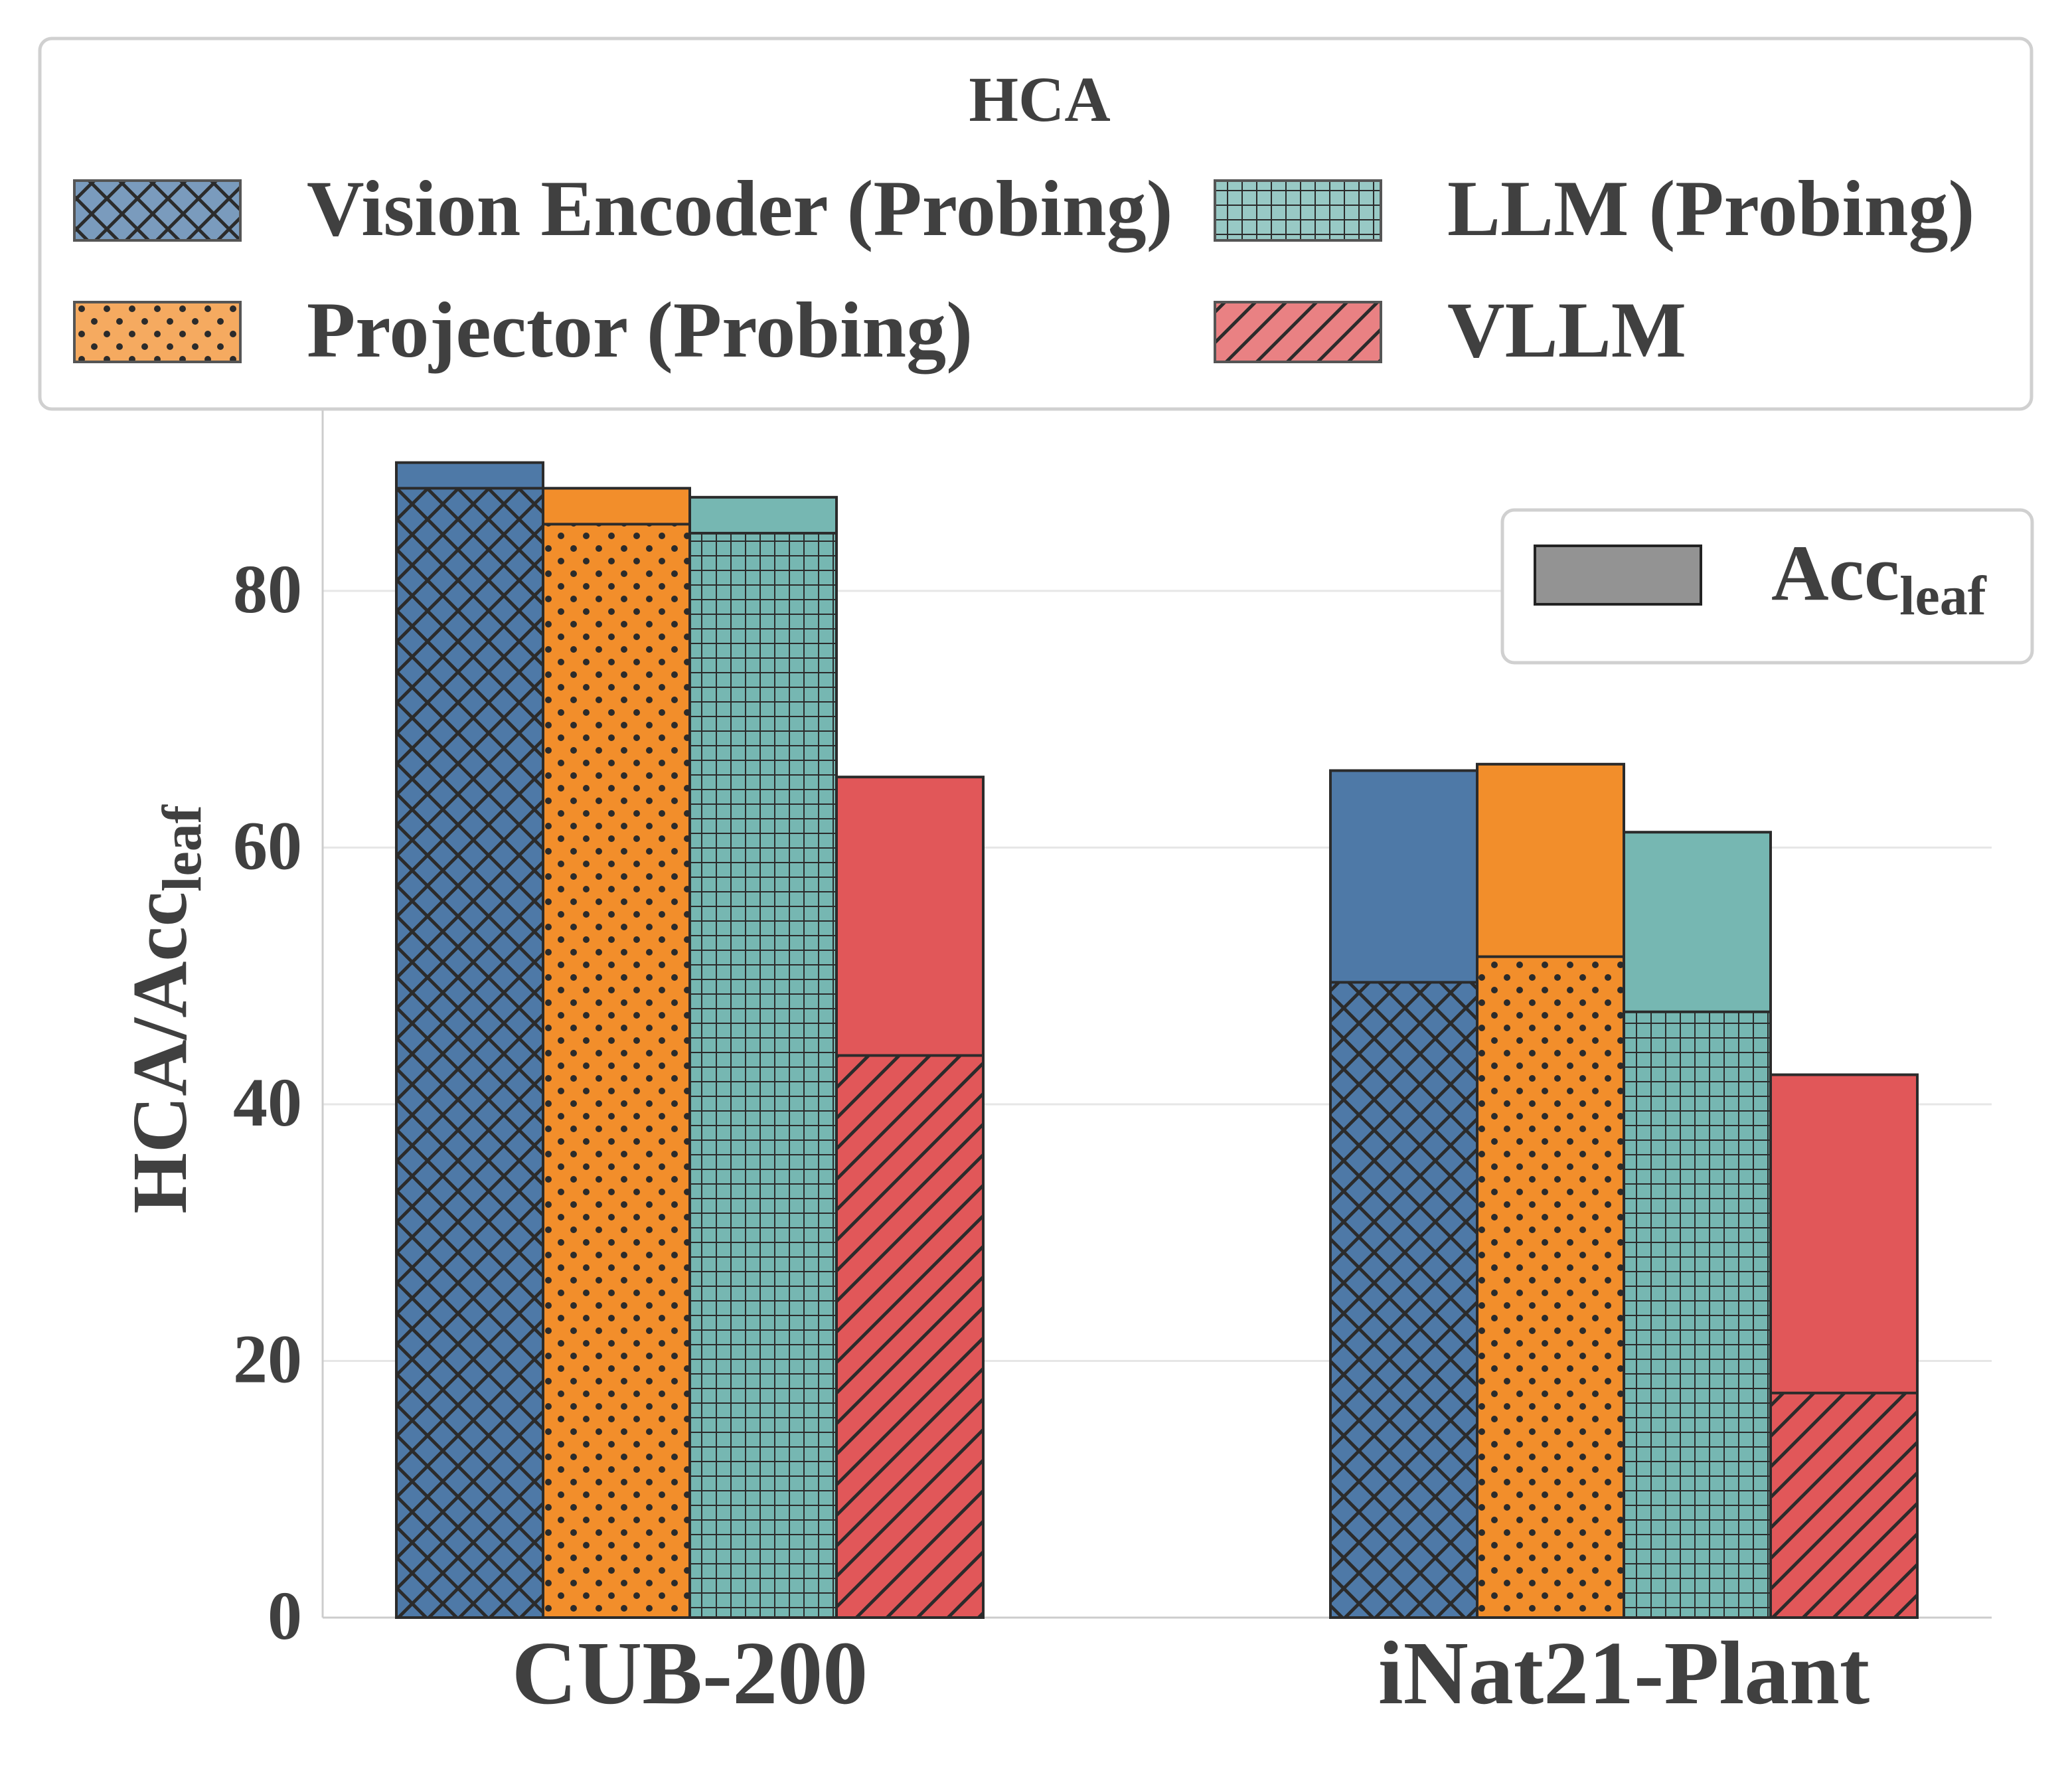 This screenshot has width=2072, height=1765. What do you see at coordinates (1039, 99) in the screenshot?
I see `legend-hca-title: HCA` at bounding box center [1039, 99].